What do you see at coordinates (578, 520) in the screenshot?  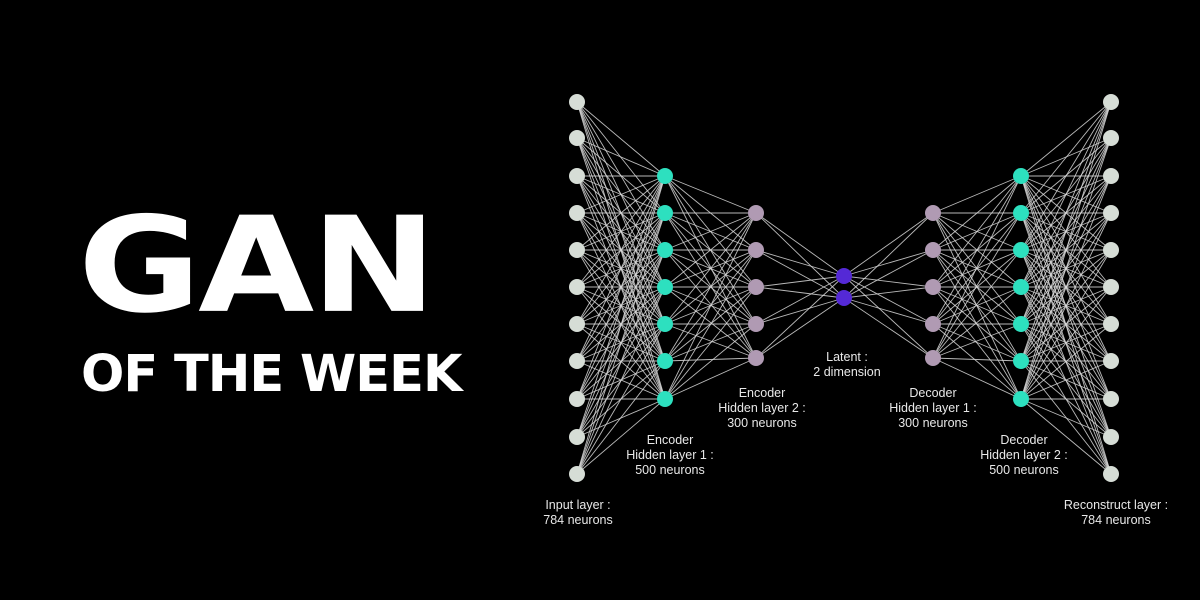 I see `input-label-line: 784 neurons` at bounding box center [578, 520].